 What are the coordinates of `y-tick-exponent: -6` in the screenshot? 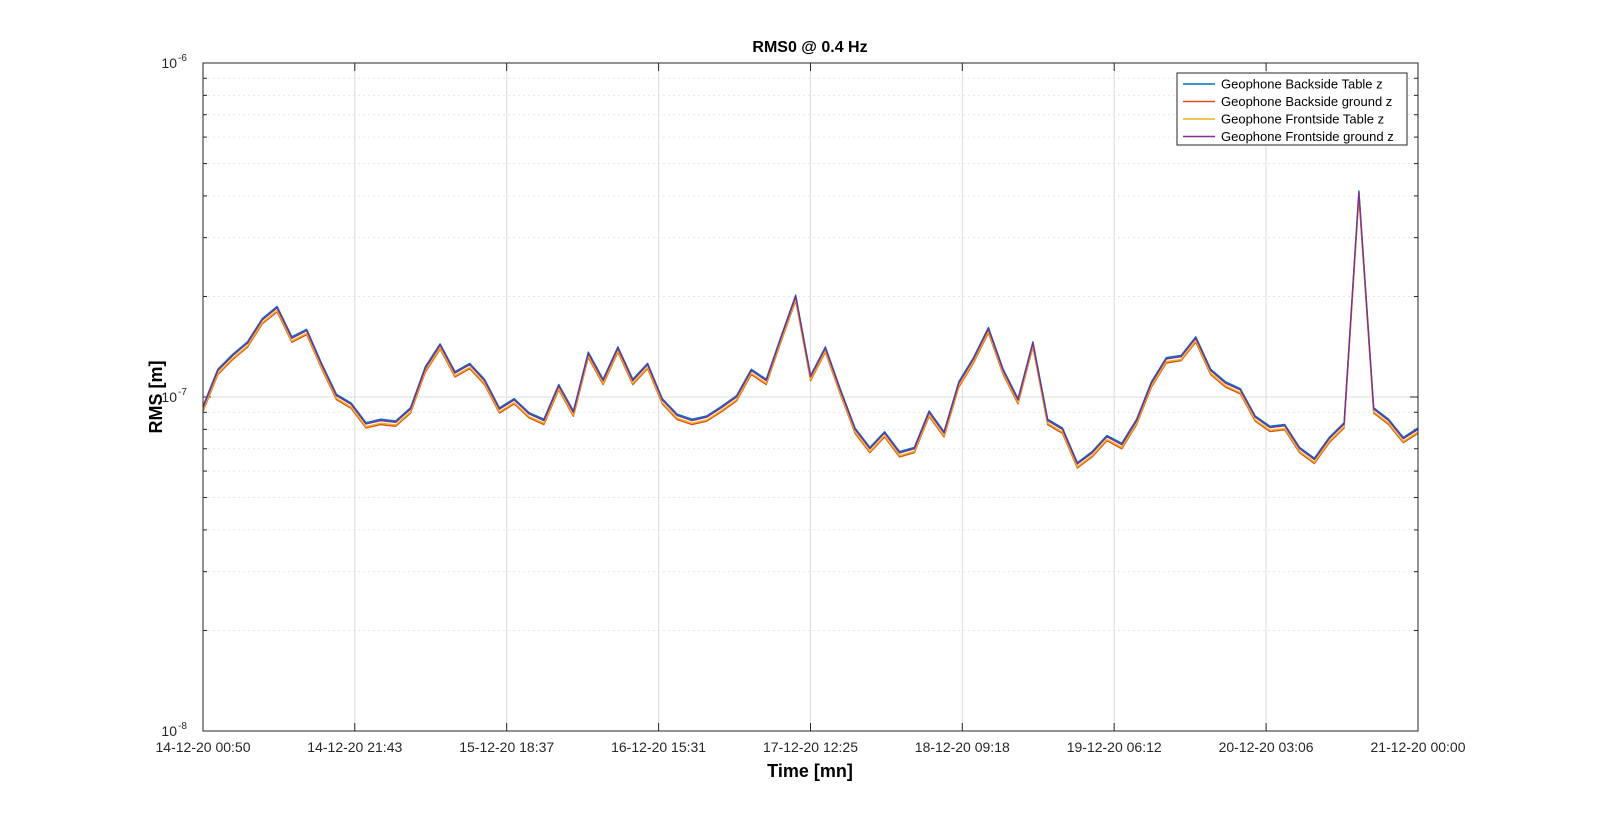 It's located at (182, 58).